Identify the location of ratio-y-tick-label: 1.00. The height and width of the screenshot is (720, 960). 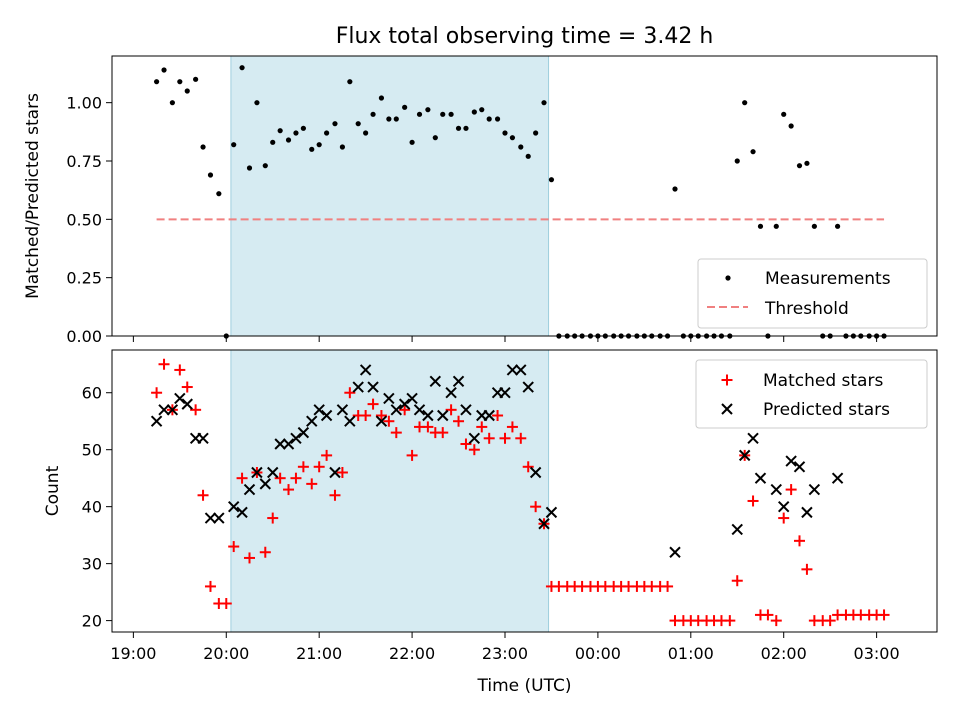
(84, 103).